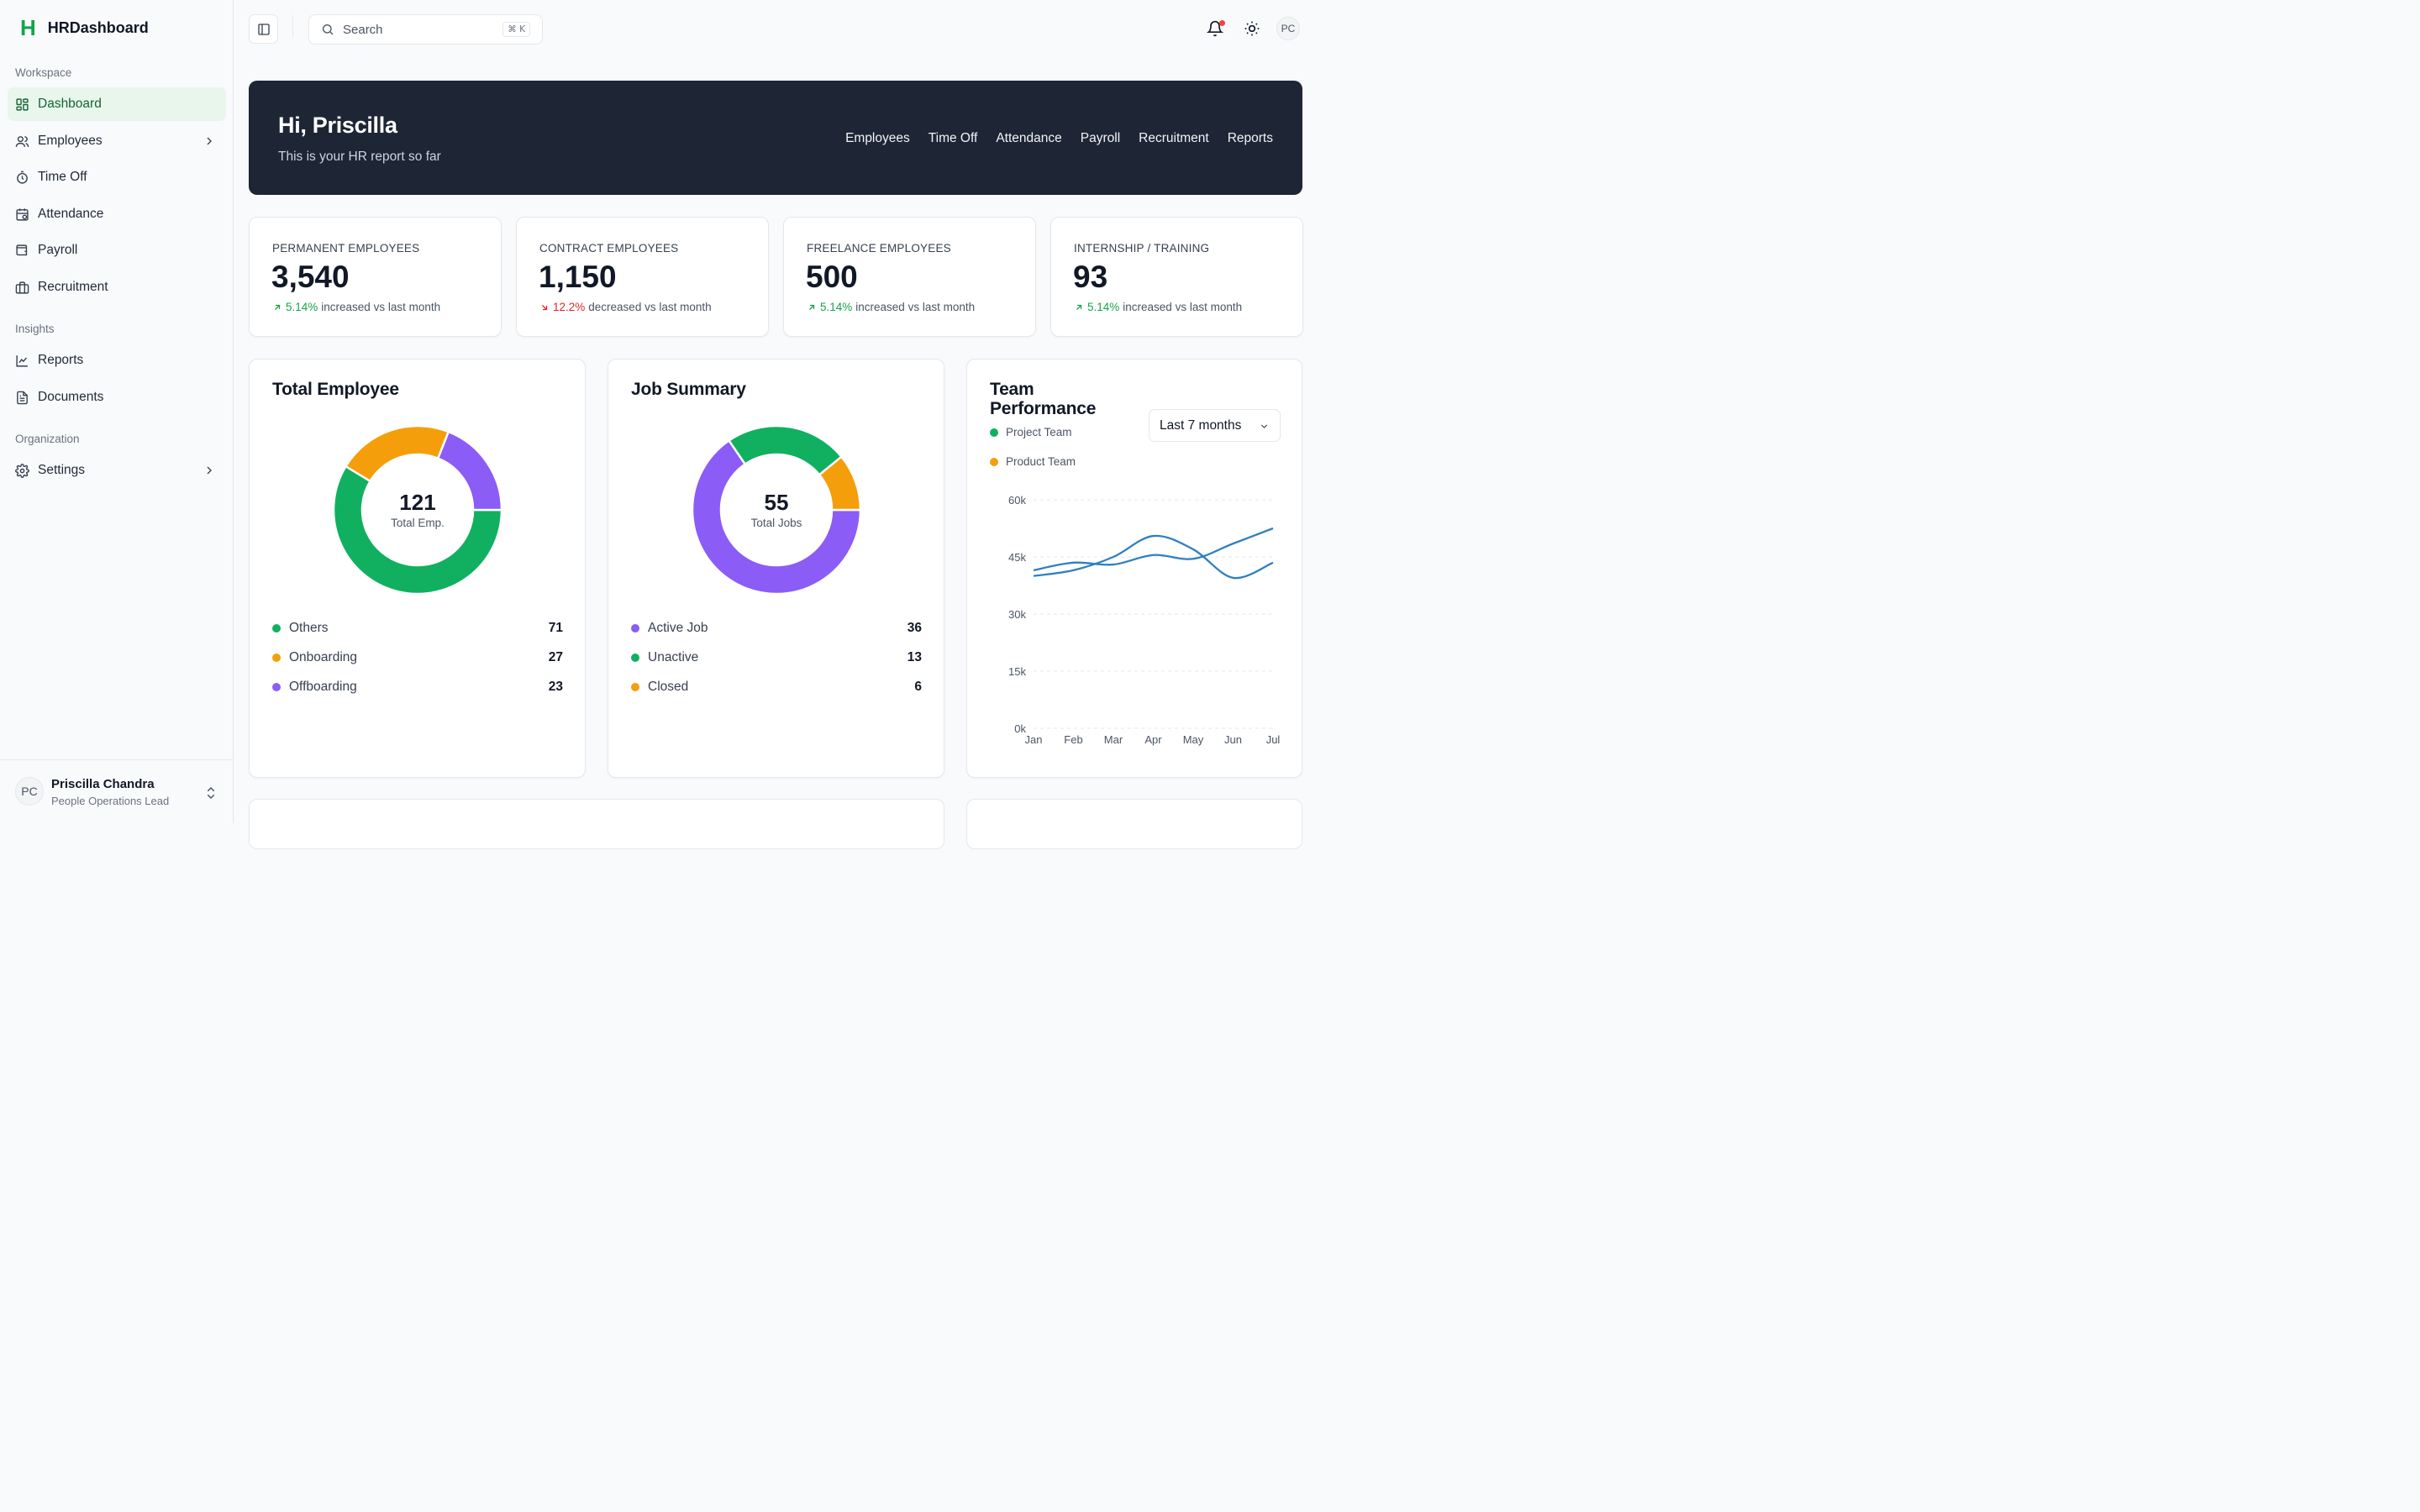 Image resolution: width=2420 pixels, height=1512 pixels. Describe the element at coordinates (555, 628) in the screenshot. I see `legend-value: 71` at that location.